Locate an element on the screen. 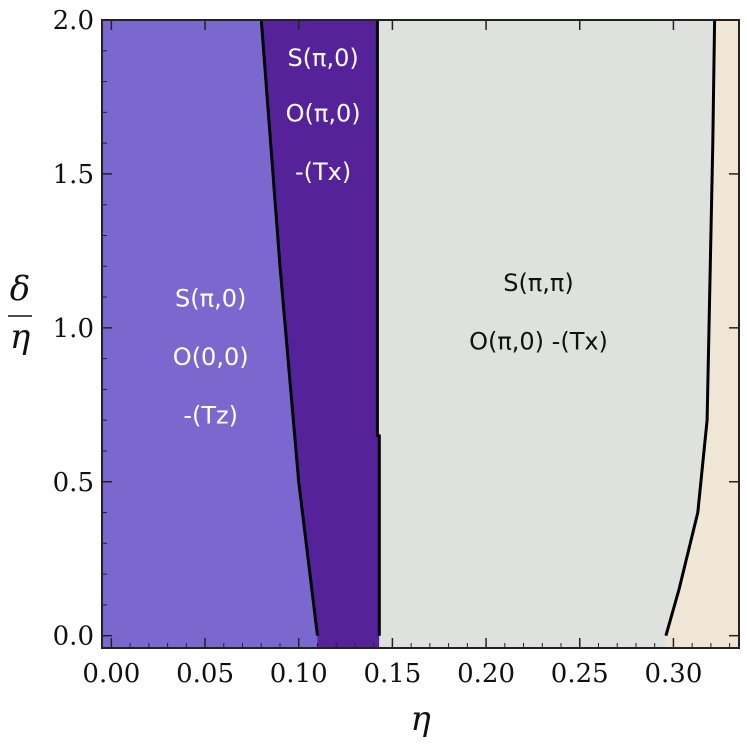  x-tick-label: 0.15 is located at coordinates (392, 674).